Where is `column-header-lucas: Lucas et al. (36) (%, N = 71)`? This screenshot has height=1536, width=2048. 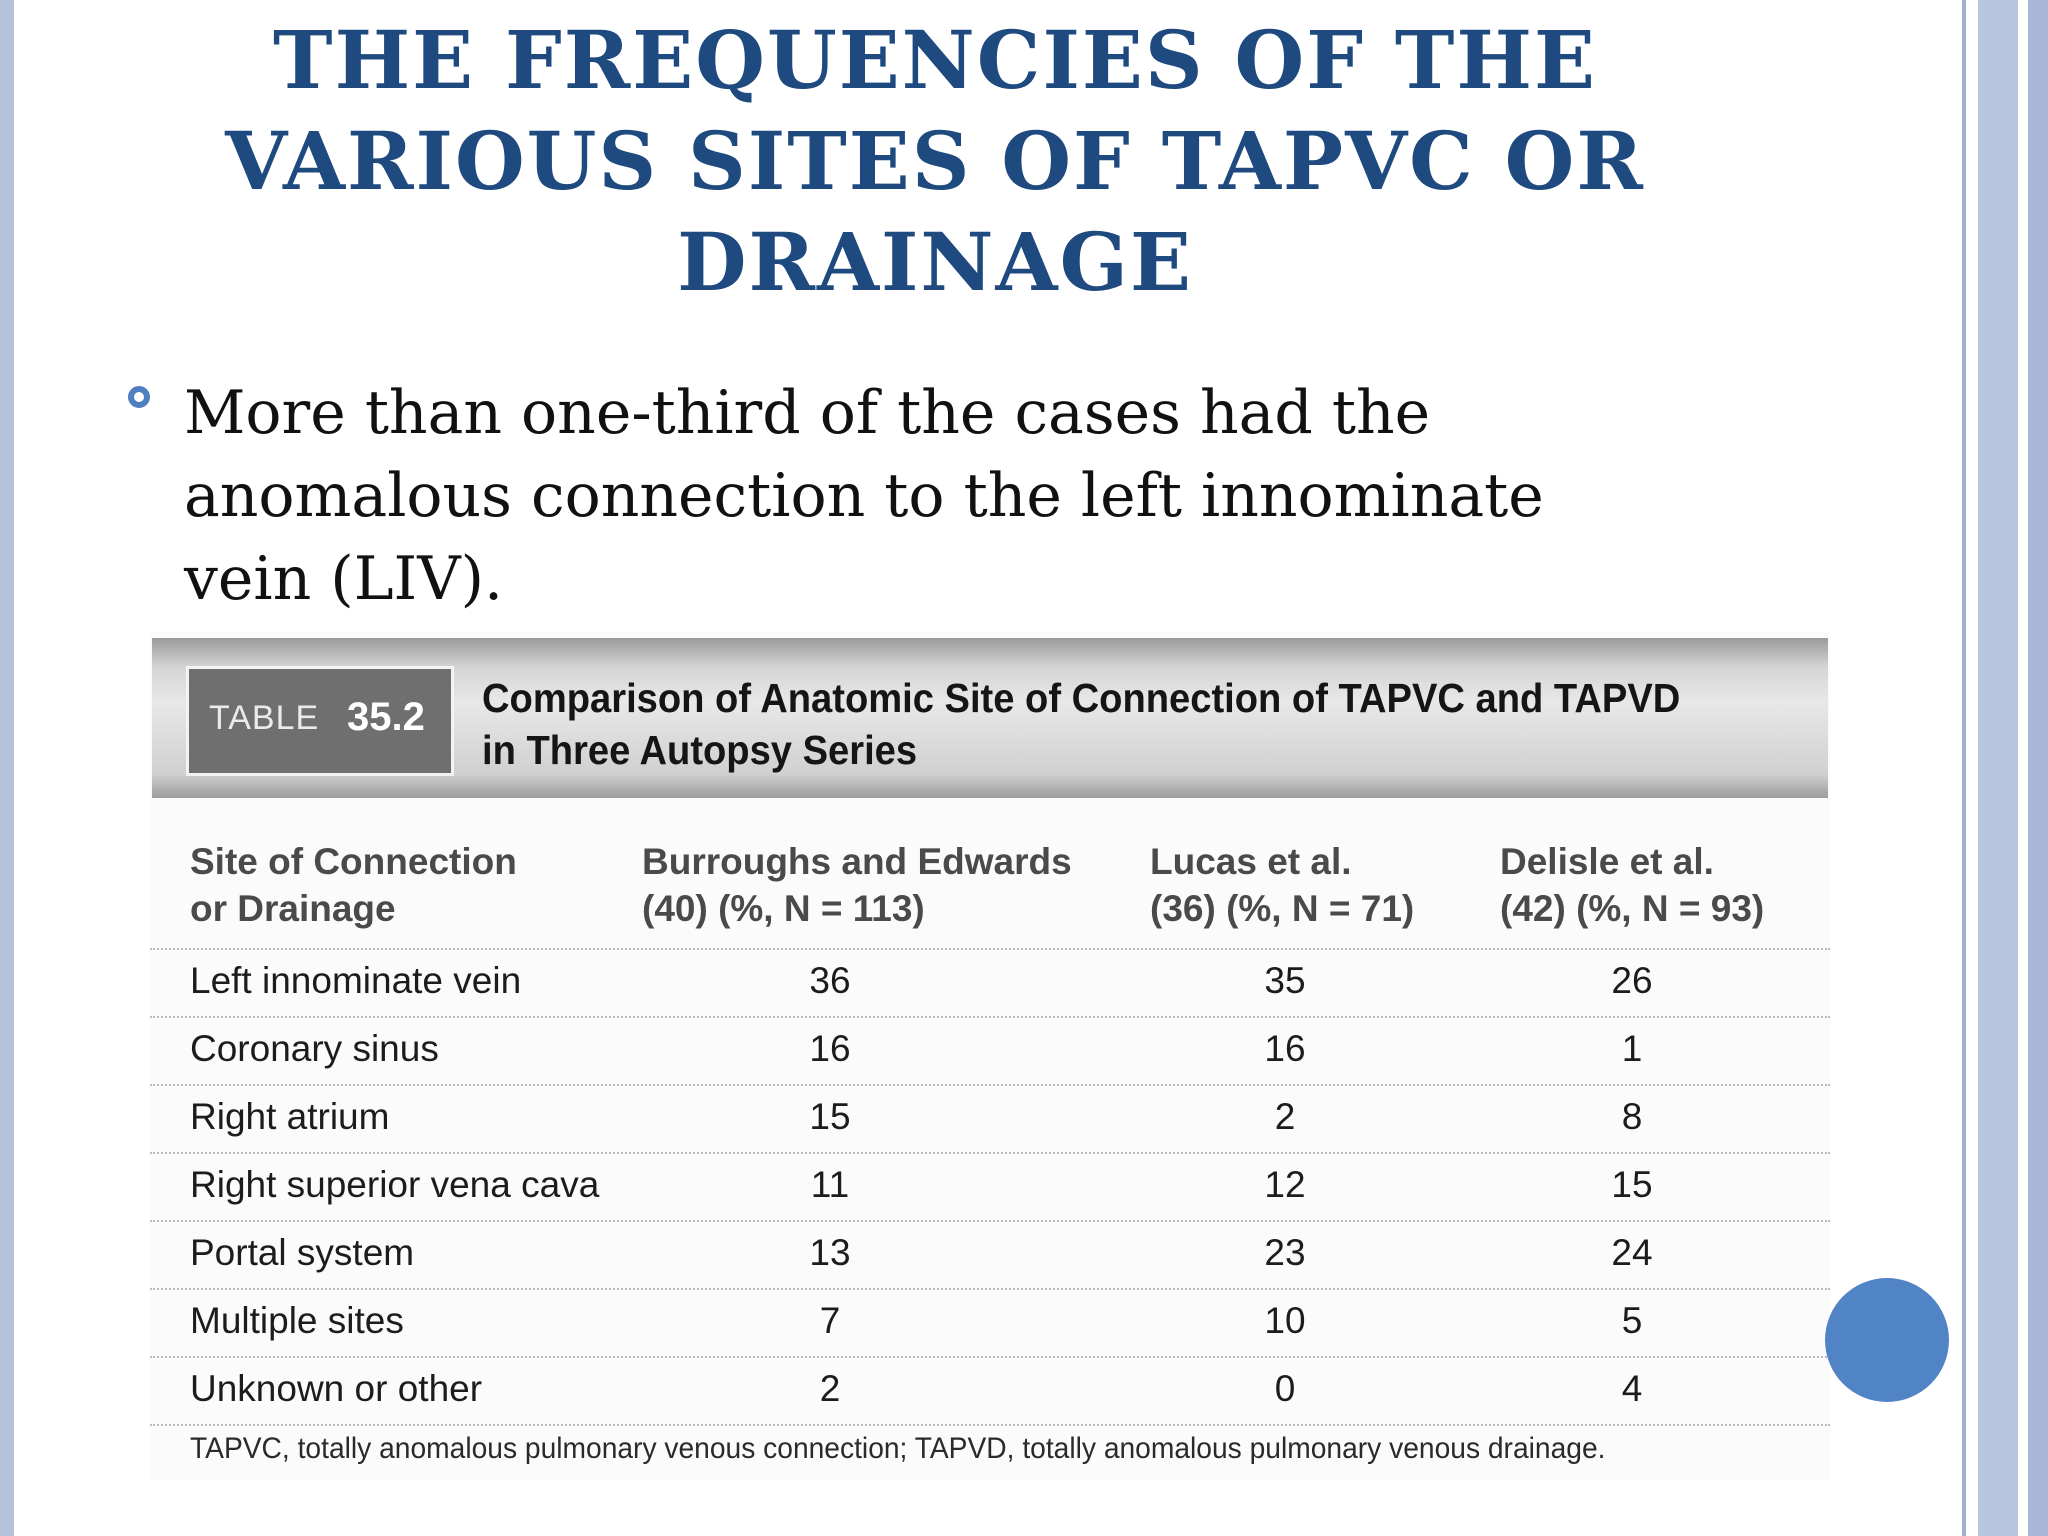
column-header-lucas: Lucas et al. (36) (%, N = 71) is located at coordinates (1282, 885).